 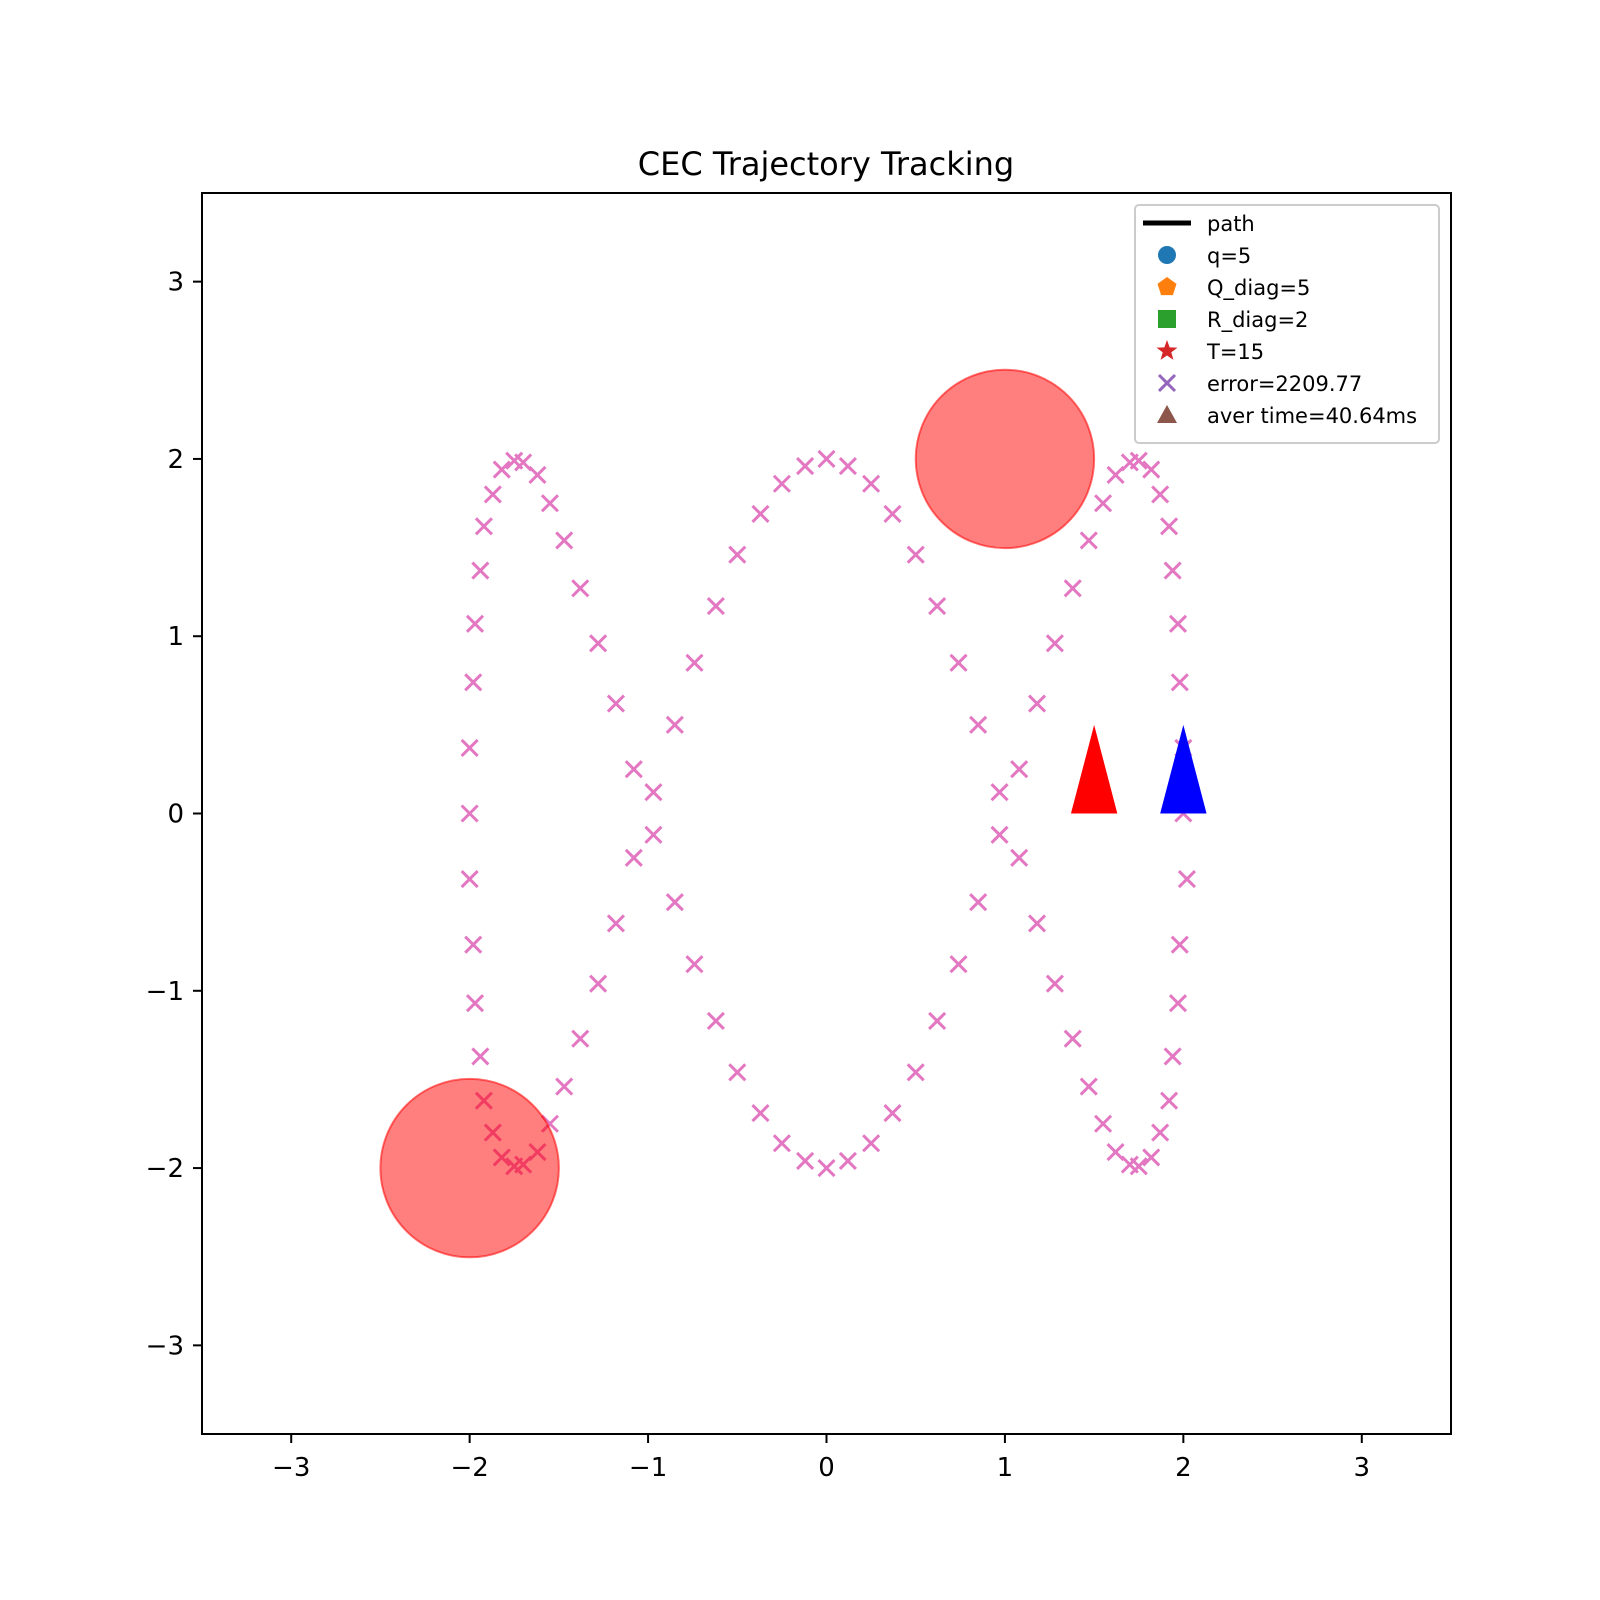 I want to click on legend-box, so click(x=1287, y=324).